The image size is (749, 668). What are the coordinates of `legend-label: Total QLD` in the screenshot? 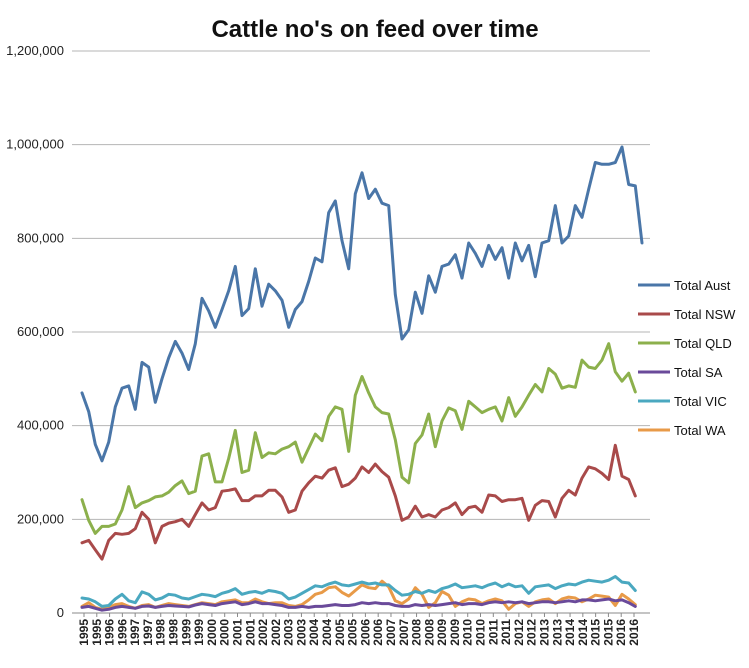 It's located at (703, 343).